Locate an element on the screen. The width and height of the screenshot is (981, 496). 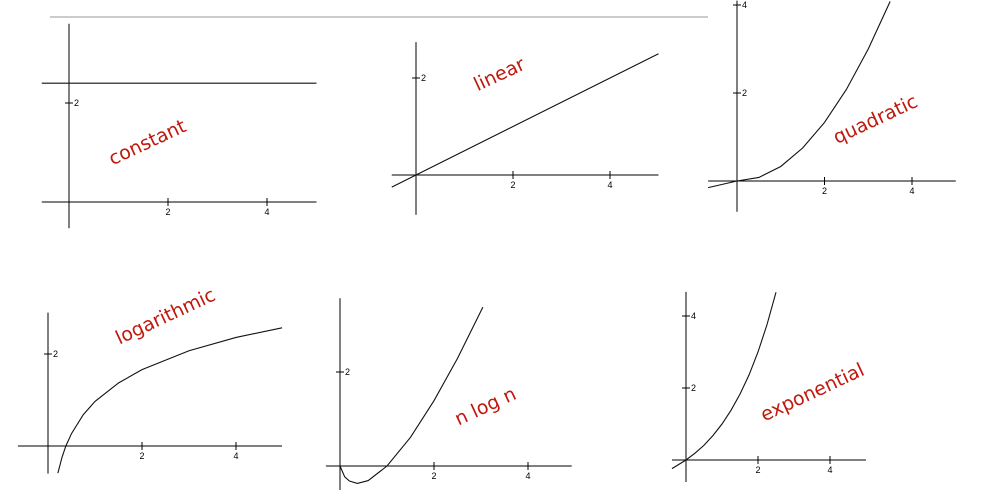
function-label: logarithmic is located at coordinates (165, 316).